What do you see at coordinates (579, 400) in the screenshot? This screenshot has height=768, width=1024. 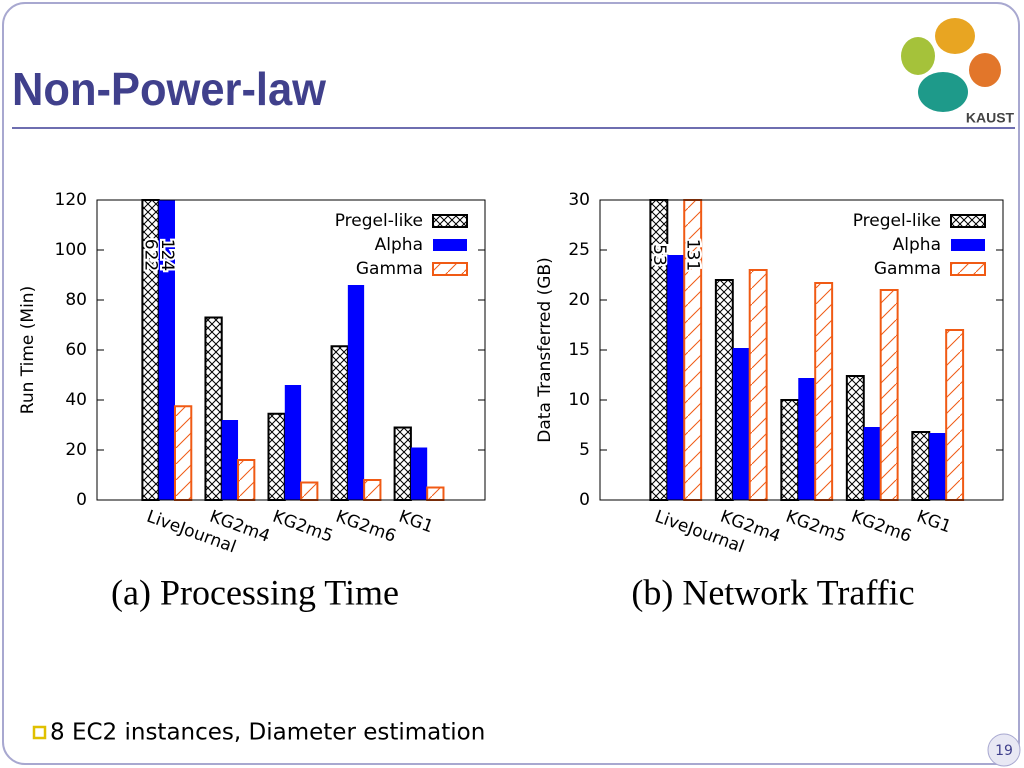 I see `y-tick-label: 10` at bounding box center [579, 400].